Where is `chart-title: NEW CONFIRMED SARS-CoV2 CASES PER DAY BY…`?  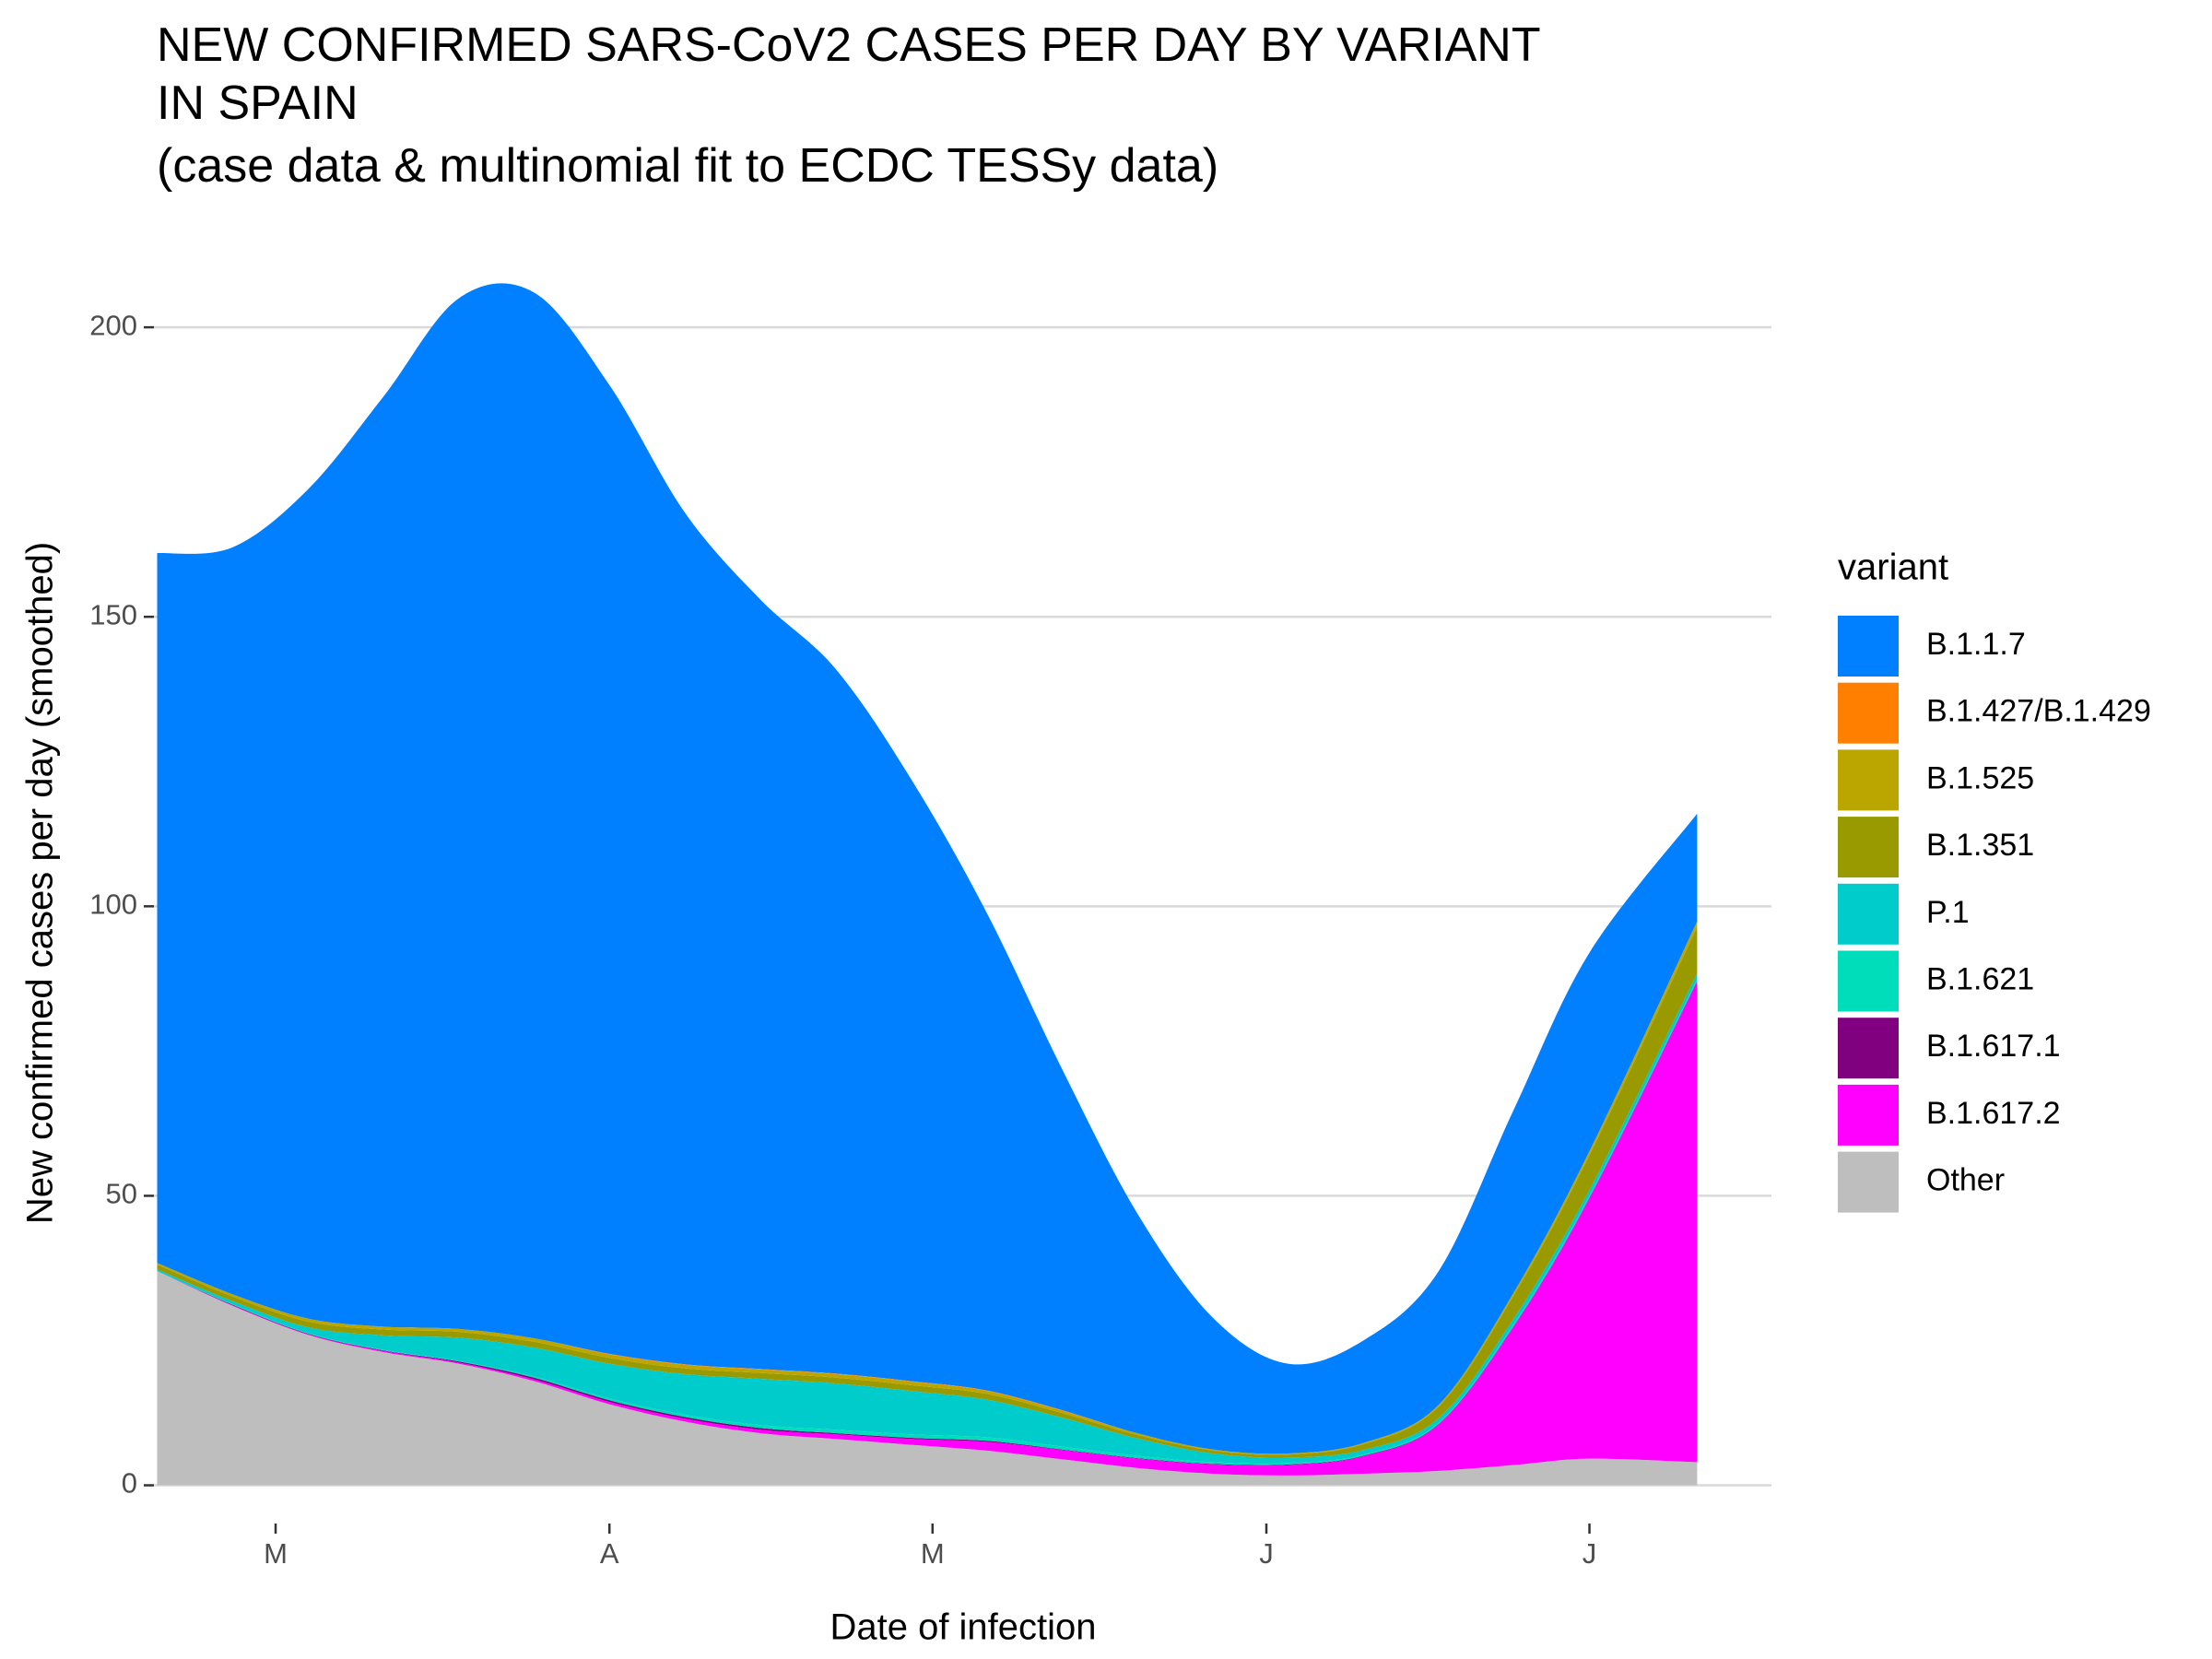
chart-title: NEW CONFIRMED SARS-CoV2 CASES PER DAY BY… is located at coordinates (849, 45).